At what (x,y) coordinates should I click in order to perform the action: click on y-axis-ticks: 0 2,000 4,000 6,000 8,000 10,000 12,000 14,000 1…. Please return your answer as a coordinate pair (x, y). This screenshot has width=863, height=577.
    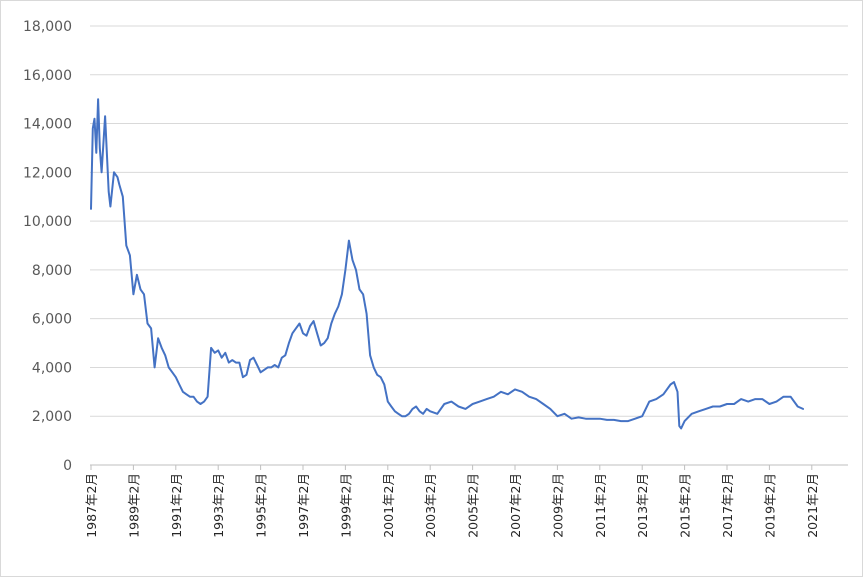
    Looking at the image, I should click on (47, 246).